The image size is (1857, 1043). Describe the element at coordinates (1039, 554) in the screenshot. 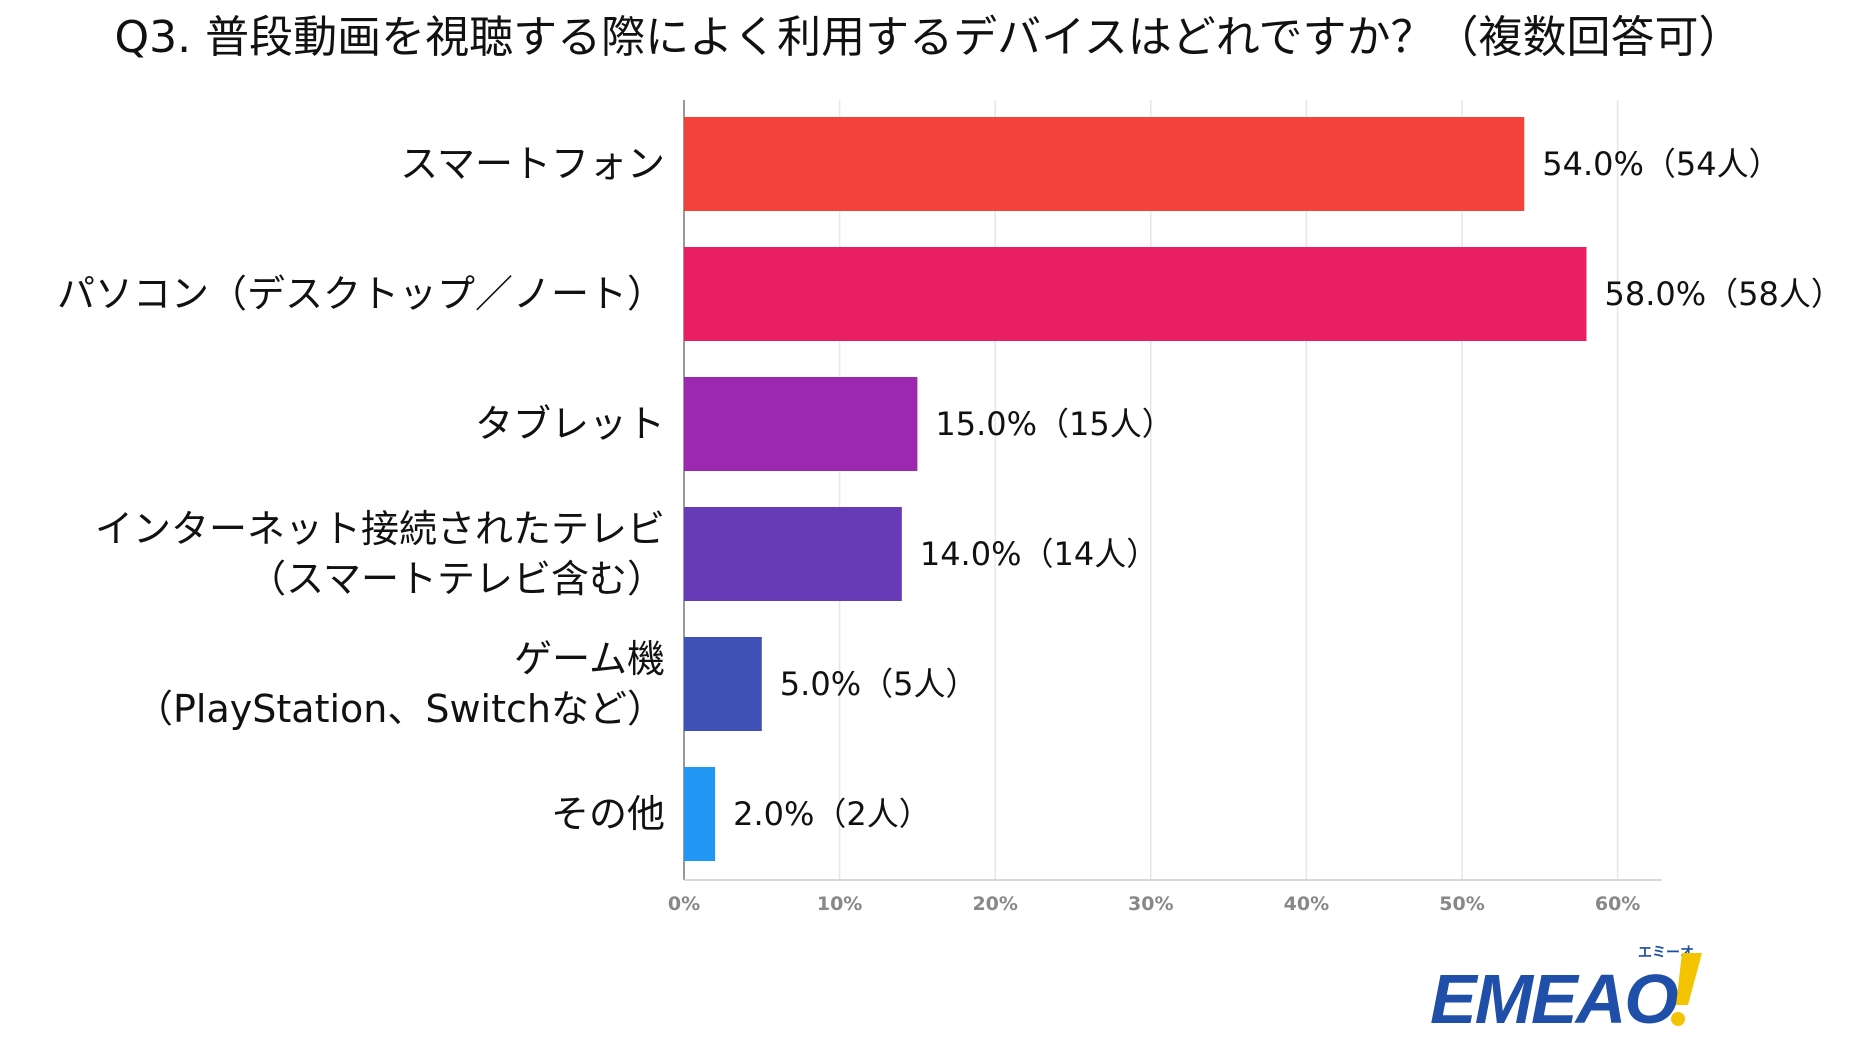

I see `bar-value-label: 14.0%（14人）` at that location.